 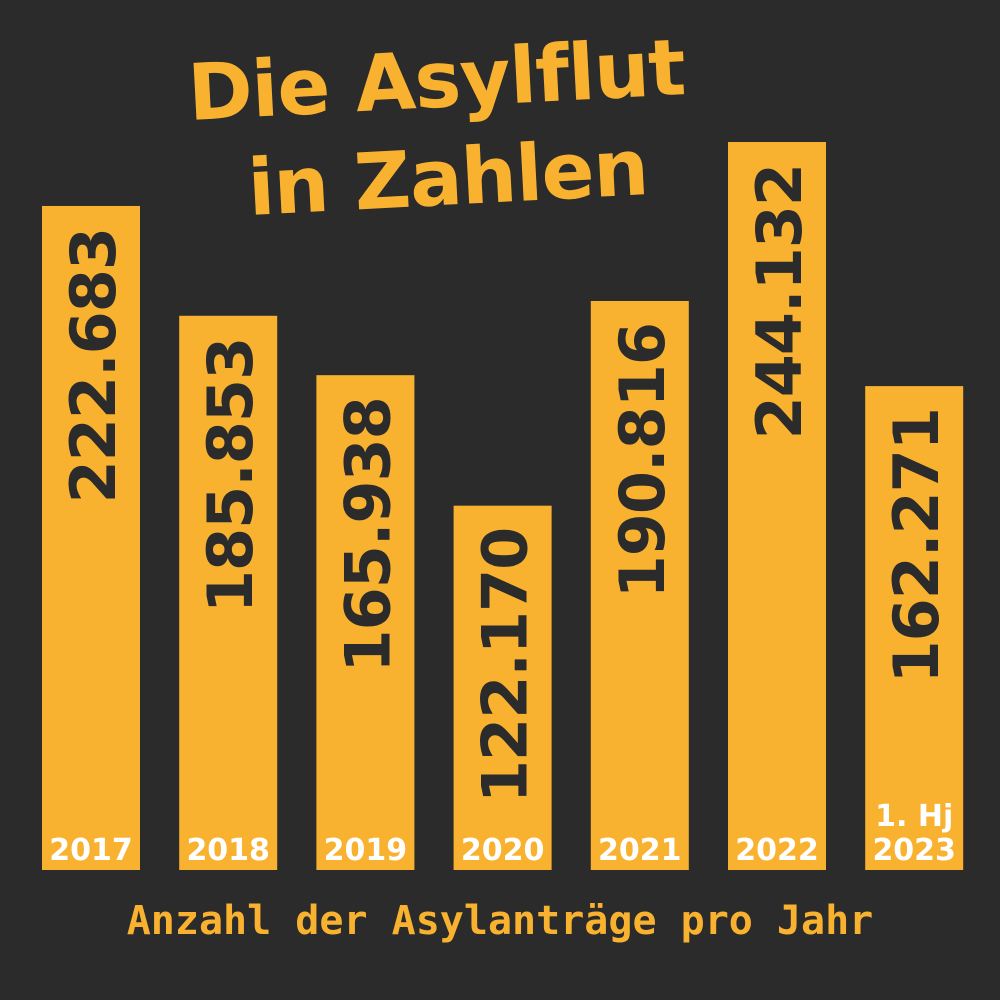 I want to click on bar-group: 185.853 2018, so click(x=228, y=592).